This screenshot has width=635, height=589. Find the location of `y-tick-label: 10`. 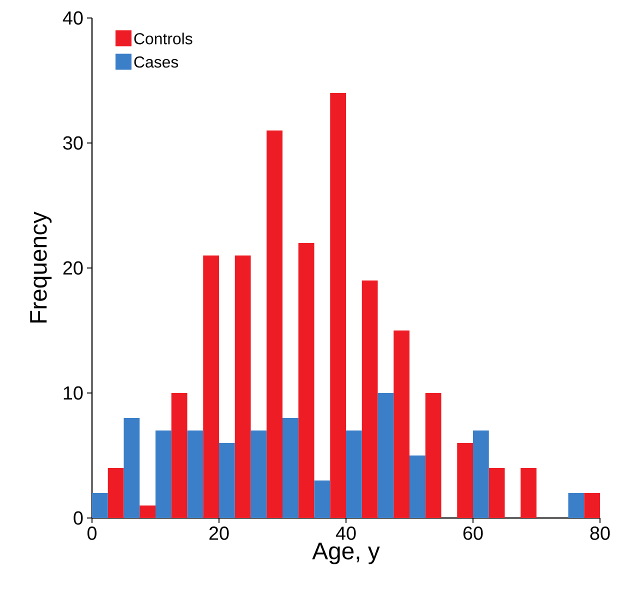

y-tick-label: 10 is located at coordinates (73, 393).